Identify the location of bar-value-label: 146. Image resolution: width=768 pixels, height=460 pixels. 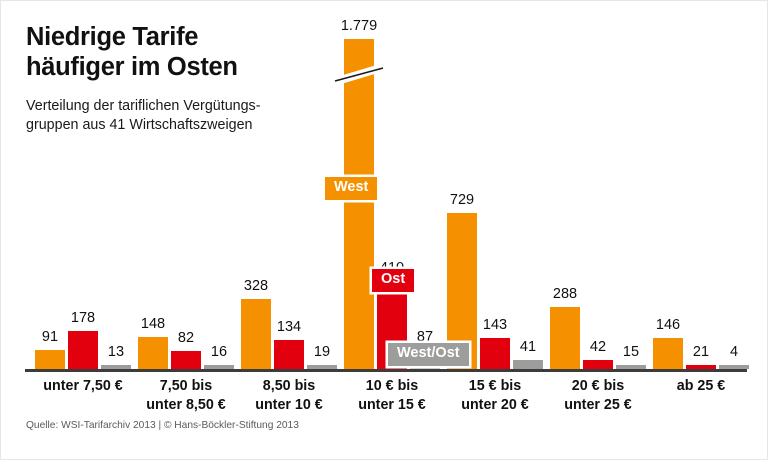
(668, 324).